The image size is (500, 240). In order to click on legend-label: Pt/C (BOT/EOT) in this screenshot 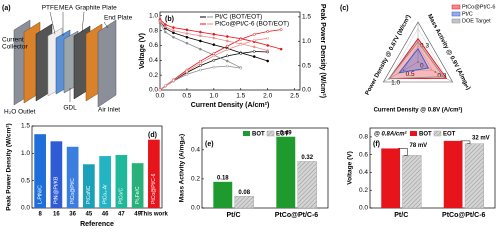, I will do `click(238, 17)`.